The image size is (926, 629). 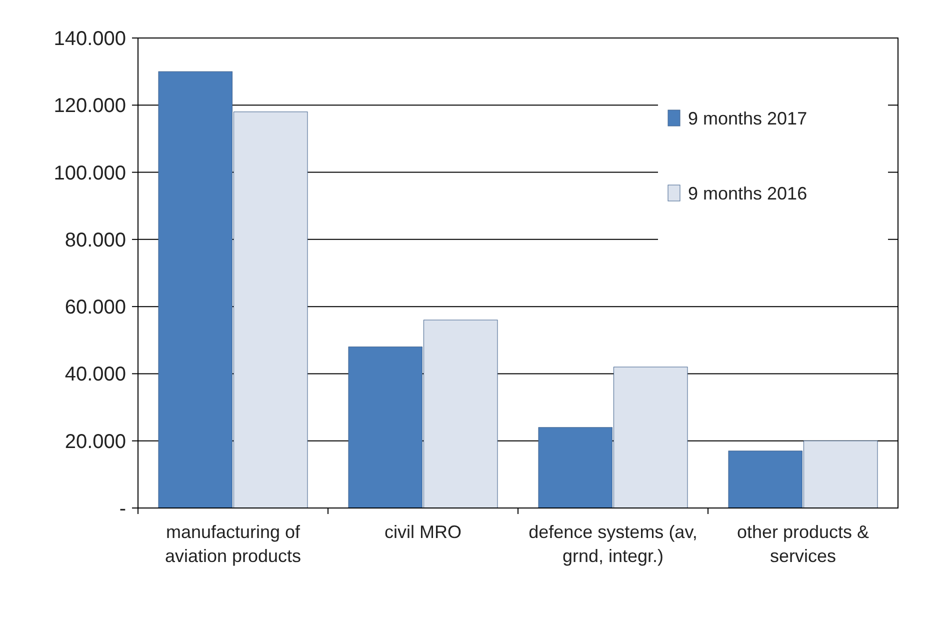 What do you see at coordinates (90, 106) in the screenshot?
I see `y-tick-label: 120.000` at bounding box center [90, 106].